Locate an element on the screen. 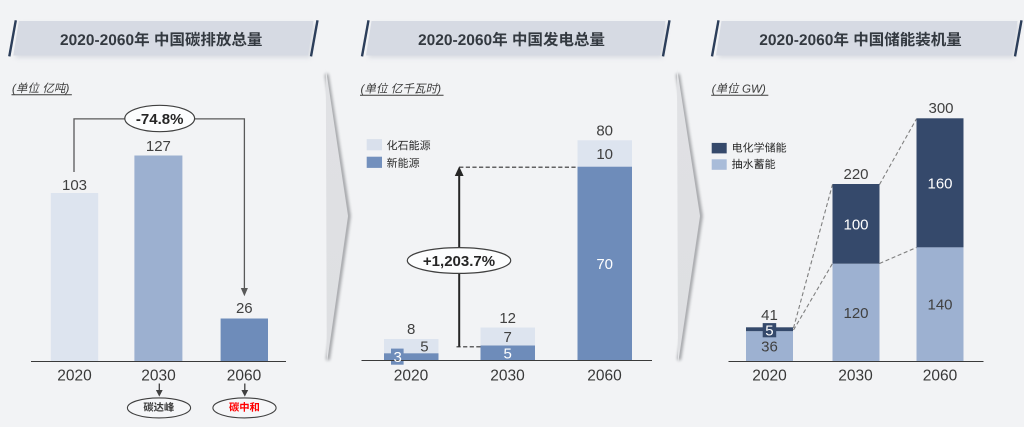 This screenshot has width=1024, height=427. svg-text: 10 is located at coordinates (604, 154).